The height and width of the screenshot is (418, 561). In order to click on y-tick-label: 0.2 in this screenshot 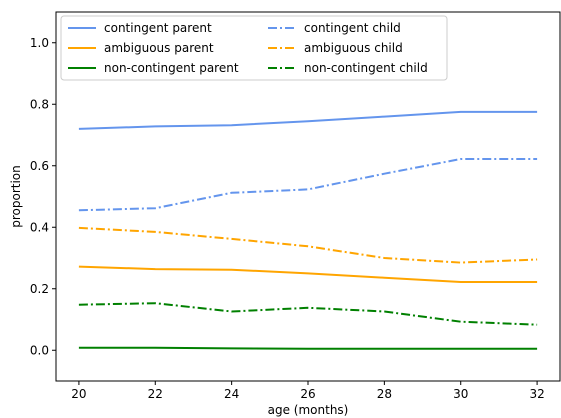, I will do `click(39, 289)`.